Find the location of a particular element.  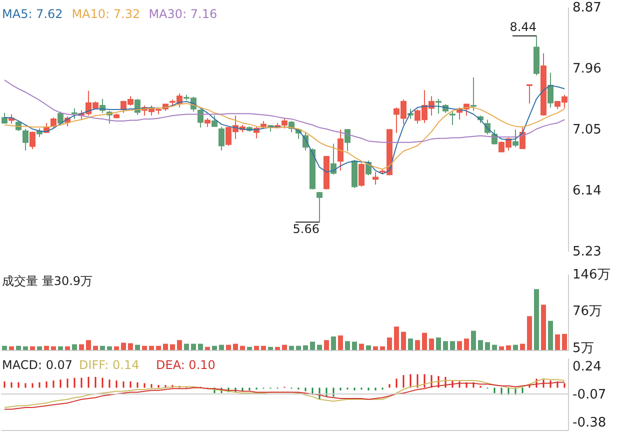

annotation: 8.44 is located at coordinates (523, 27).